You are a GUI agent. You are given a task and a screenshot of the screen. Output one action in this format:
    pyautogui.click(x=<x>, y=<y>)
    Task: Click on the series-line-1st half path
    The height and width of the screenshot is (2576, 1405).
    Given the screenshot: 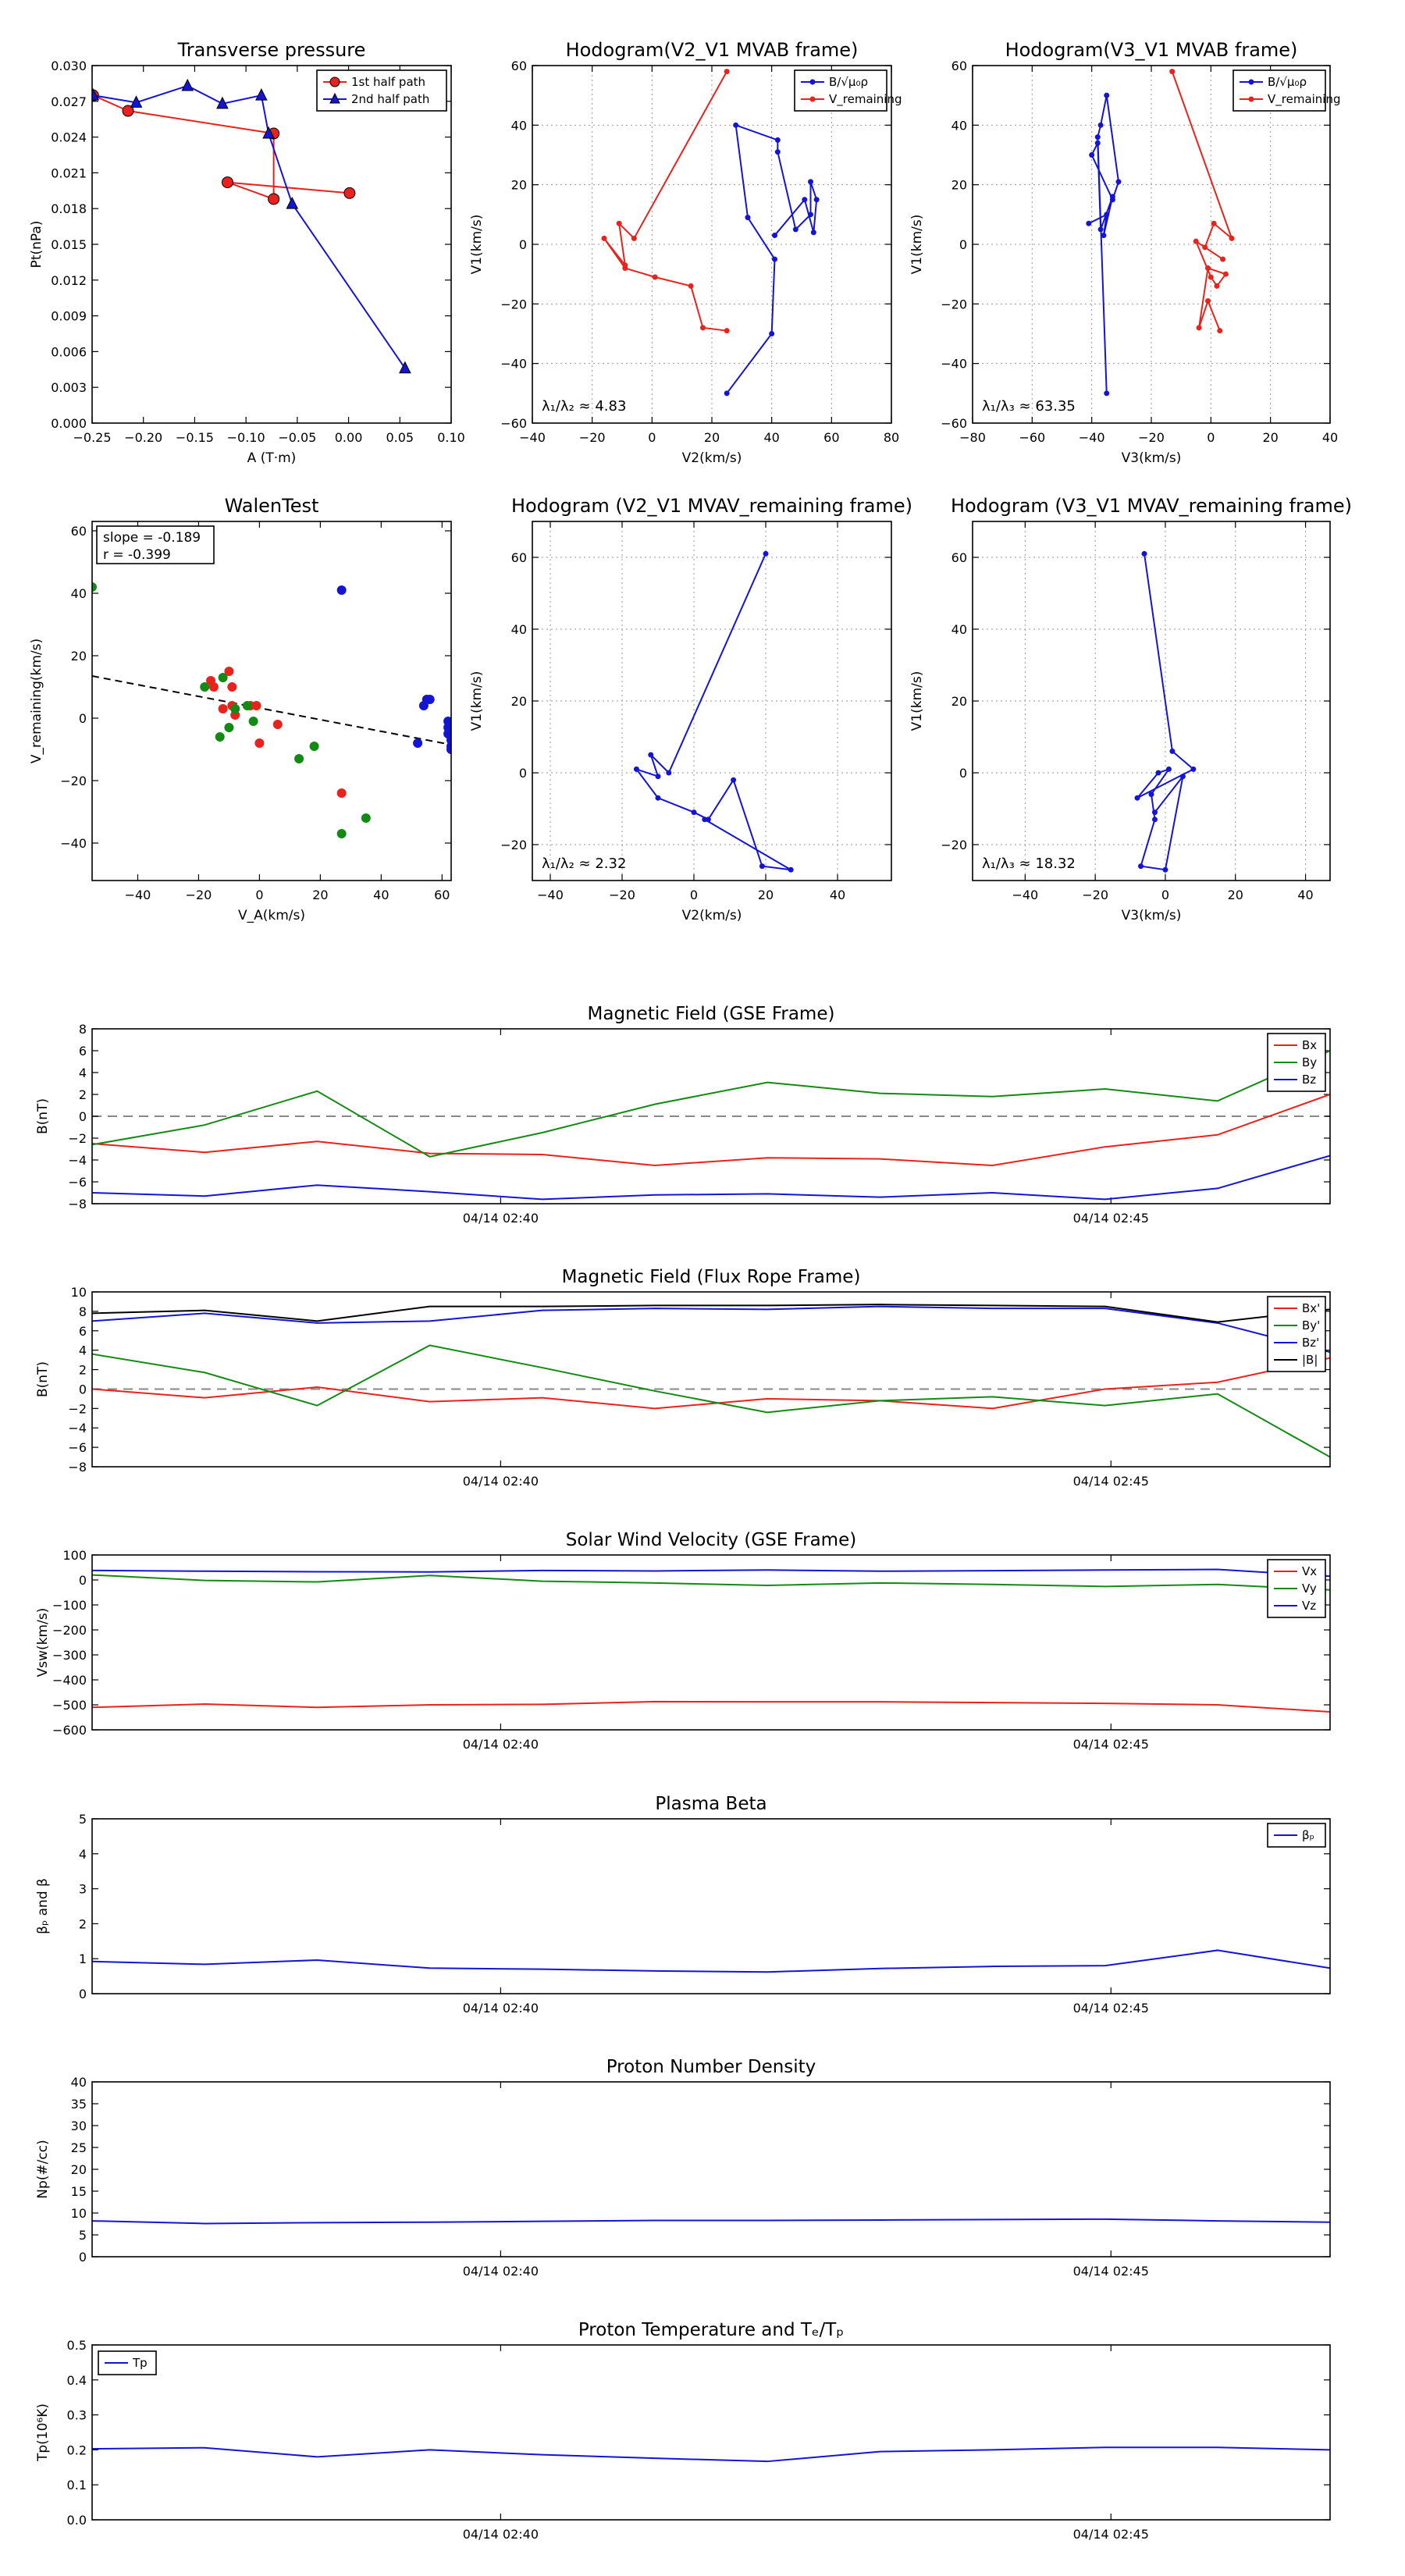 What is the action you would take?
    pyautogui.click(x=221, y=147)
    